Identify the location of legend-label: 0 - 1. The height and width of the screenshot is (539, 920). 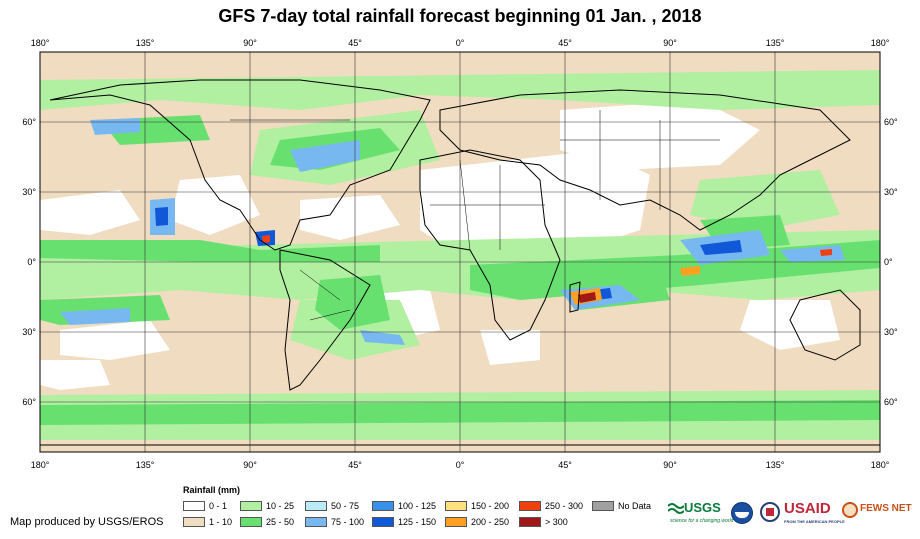
(218, 506).